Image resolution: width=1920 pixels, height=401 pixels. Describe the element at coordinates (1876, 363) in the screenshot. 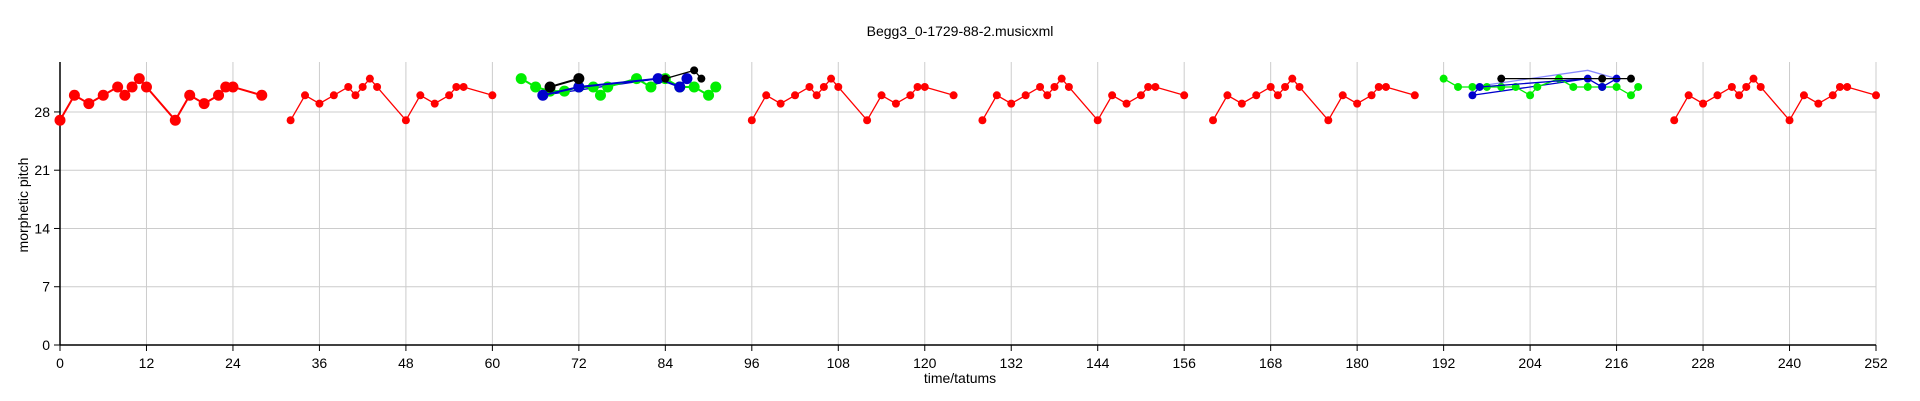

I see `x-tick-label: 252` at that location.